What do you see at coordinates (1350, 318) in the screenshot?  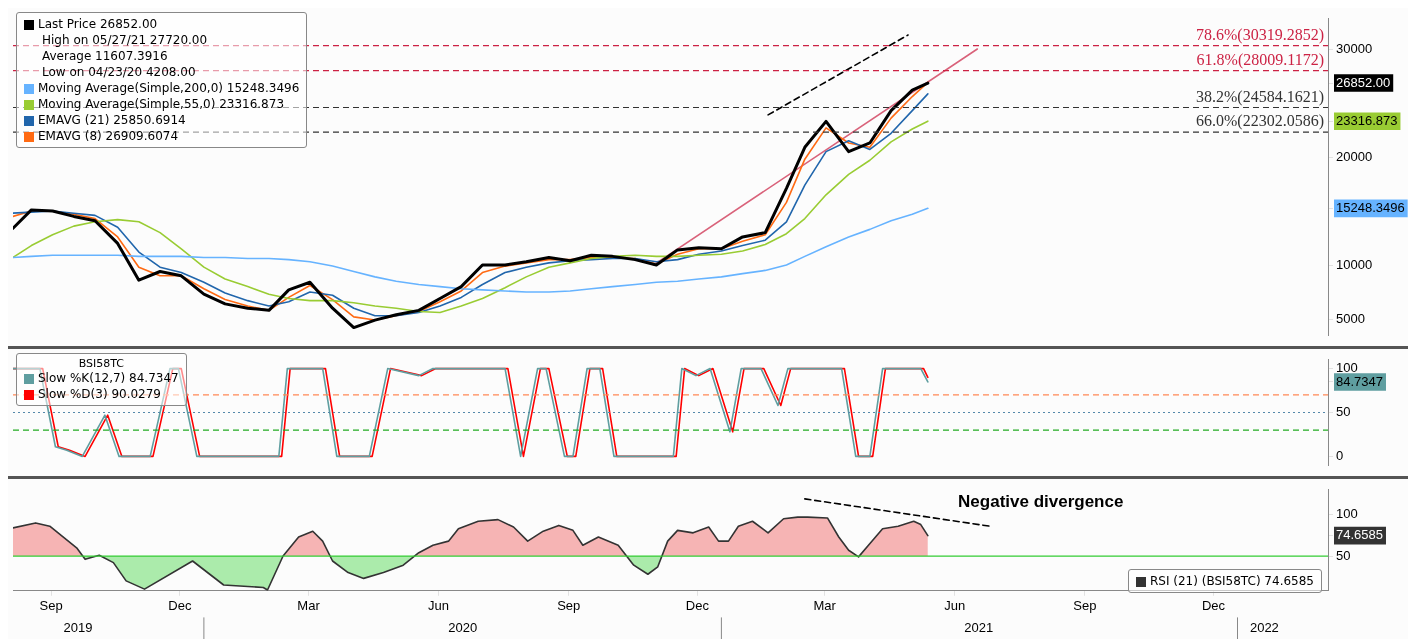 I see `y-tick-label: 5000` at bounding box center [1350, 318].